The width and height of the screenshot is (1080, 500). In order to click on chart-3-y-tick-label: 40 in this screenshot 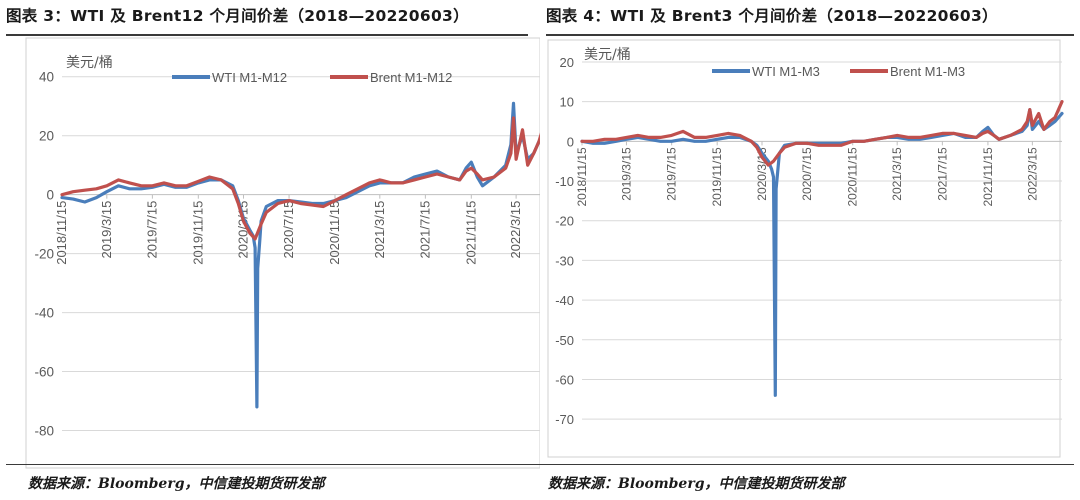, I will do `click(46, 77)`.